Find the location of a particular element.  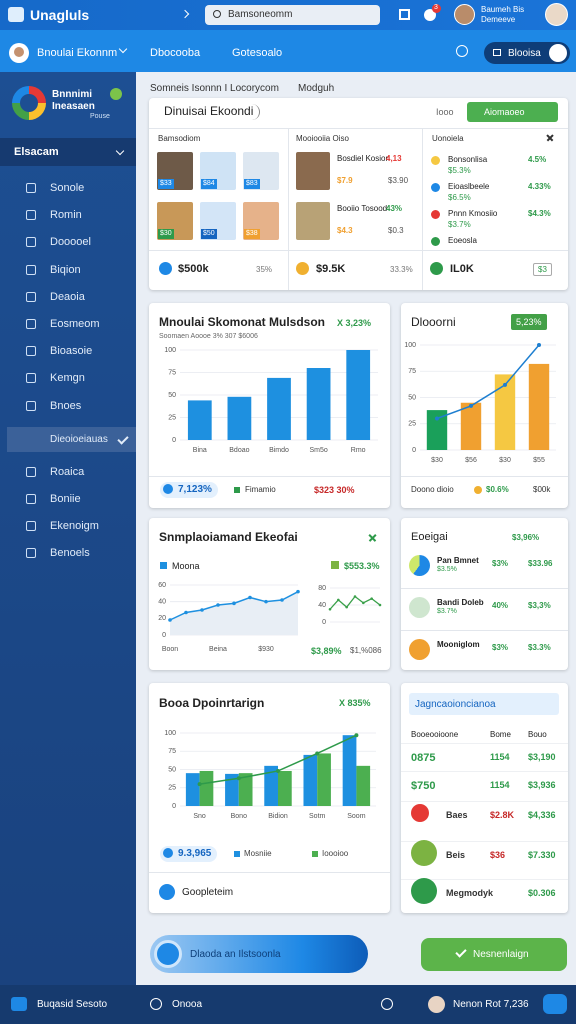

footer-left: Buqasid Sesoto is located at coordinates (72, 1004).